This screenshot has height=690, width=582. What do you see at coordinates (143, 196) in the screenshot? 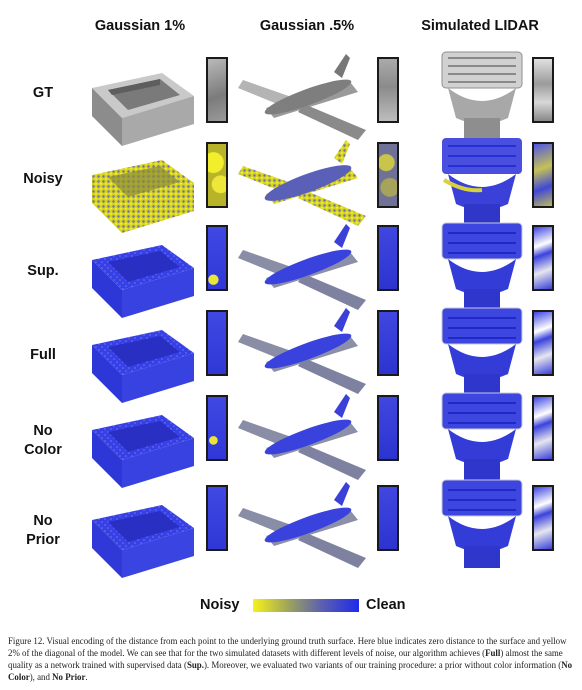
I see `noisy-bathtub-image` at bounding box center [143, 196].